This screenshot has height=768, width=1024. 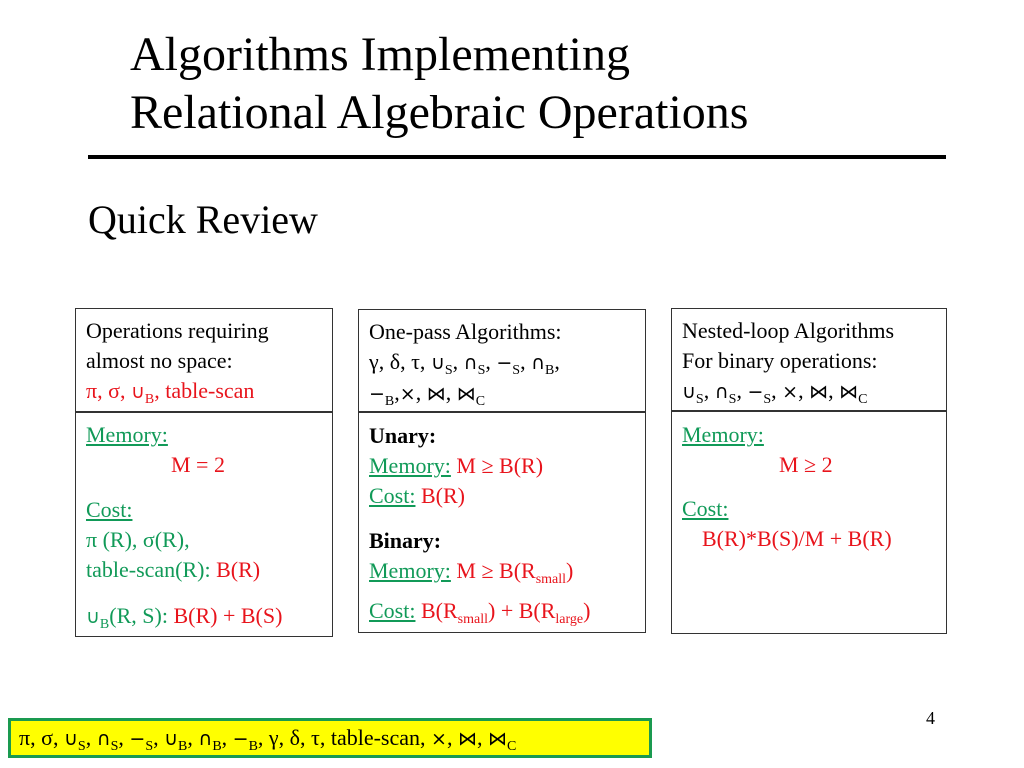 What do you see at coordinates (204, 331) in the screenshot?
I see `text-line: Operations requiring` at bounding box center [204, 331].